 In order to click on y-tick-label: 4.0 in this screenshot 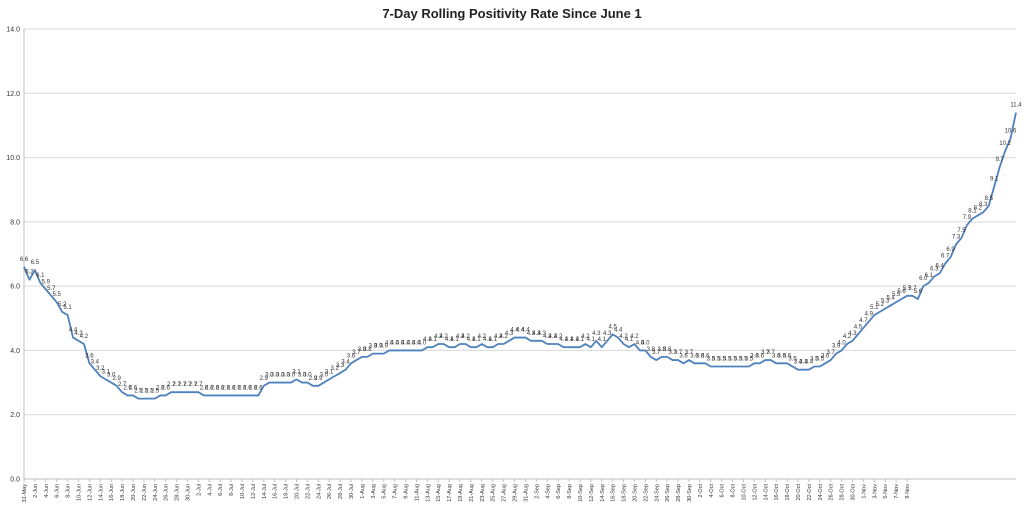, I will do `click(15, 351)`.